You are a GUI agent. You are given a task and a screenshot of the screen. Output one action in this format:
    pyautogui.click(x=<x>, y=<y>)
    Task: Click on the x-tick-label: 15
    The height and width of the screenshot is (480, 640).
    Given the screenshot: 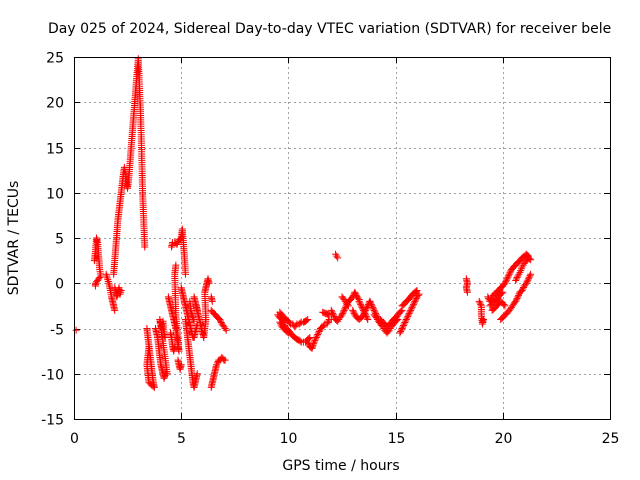 What is the action you would take?
    pyautogui.click(x=397, y=439)
    